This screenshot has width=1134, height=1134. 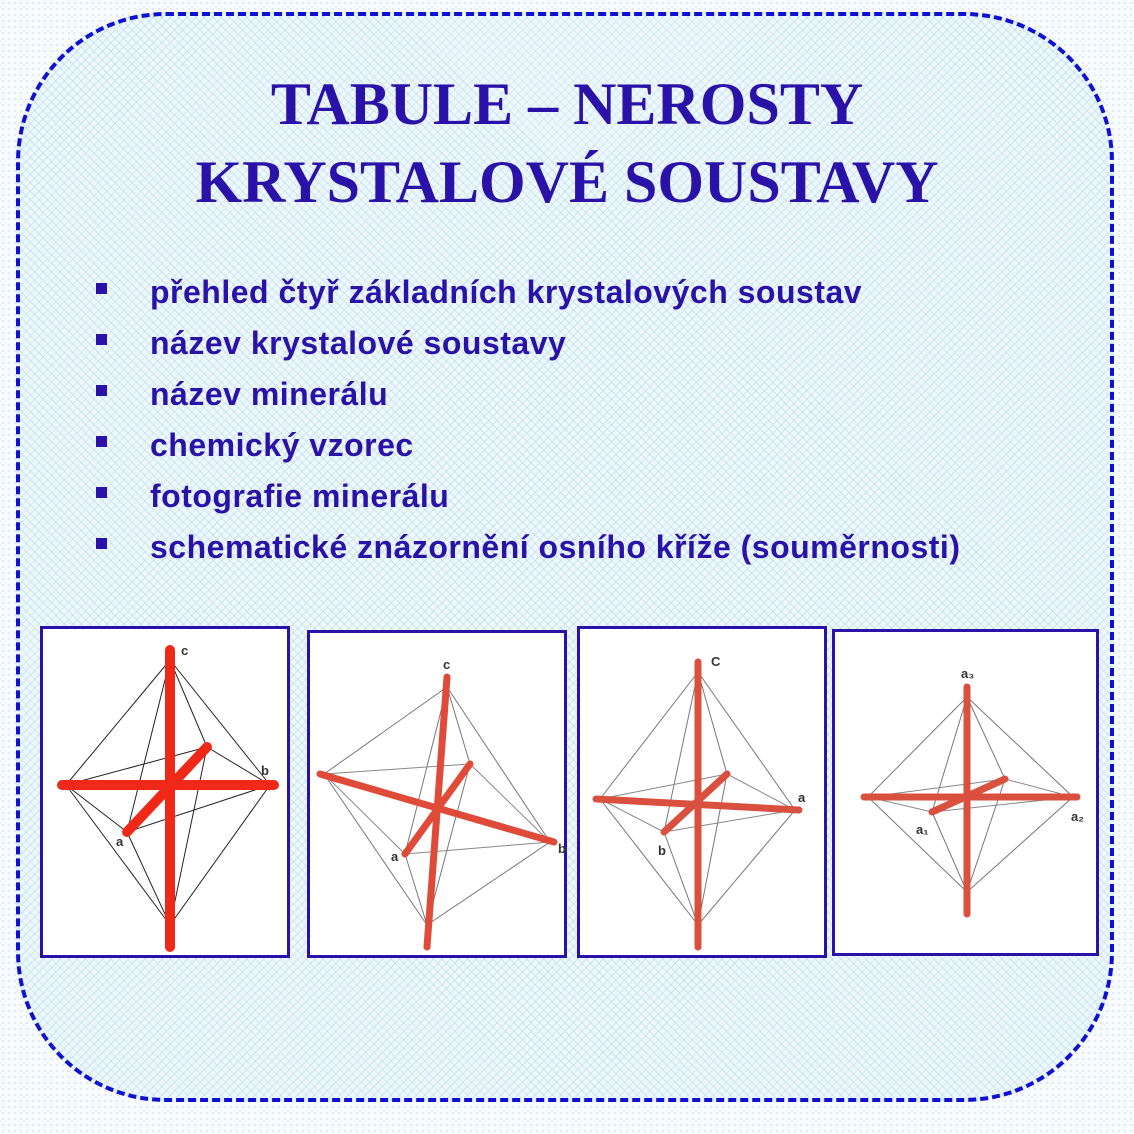 I want to click on axis-label-vertical: C, so click(x=716, y=661).